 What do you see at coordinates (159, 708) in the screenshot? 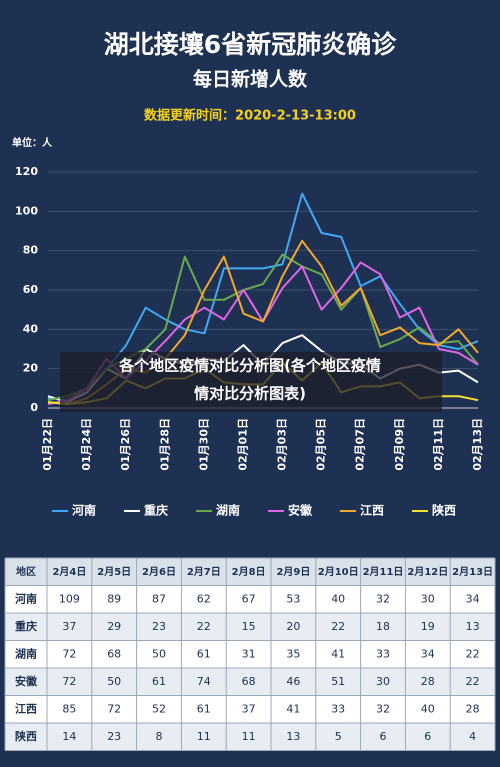
I see `table-cell: 52` at bounding box center [159, 708].